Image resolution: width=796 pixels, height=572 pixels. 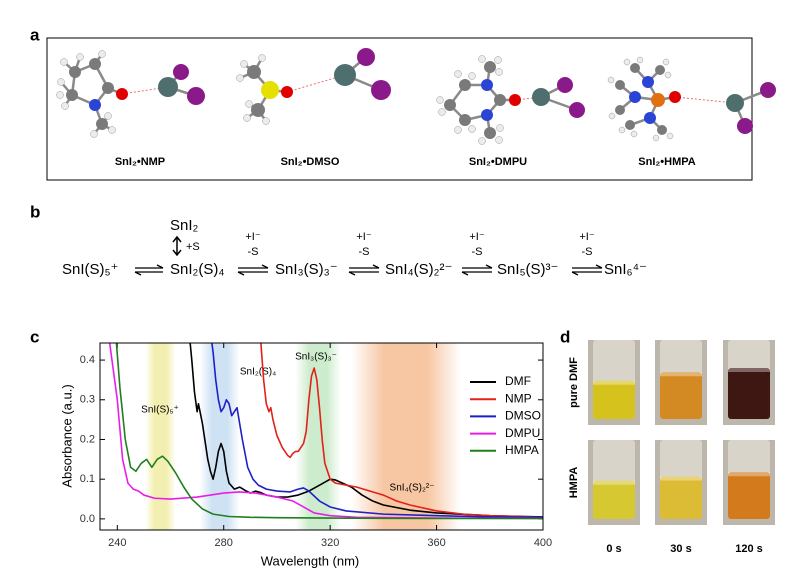 I want to click on scheme-species: SnI(S)₅⁺, so click(x=90, y=269).